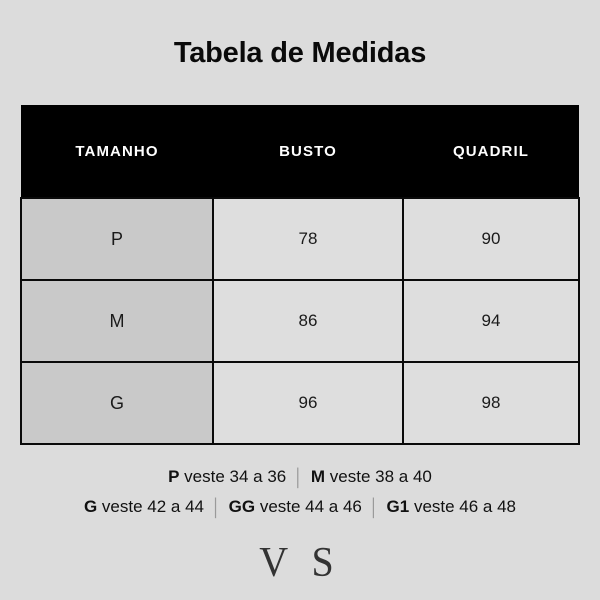  I want to click on page-title: Tabela de Medidas, so click(300, 53).